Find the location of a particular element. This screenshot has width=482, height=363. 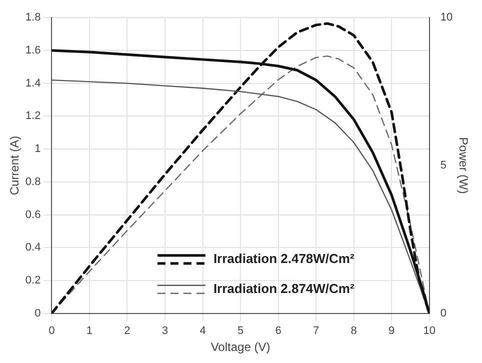

x-tick-label: 4 is located at coordinates (203, 331).